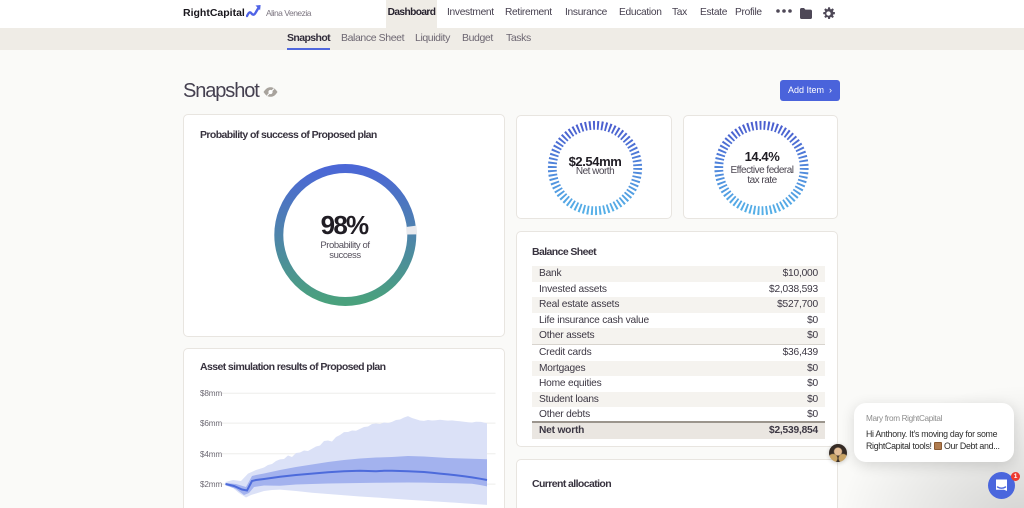  What do you see at coordinates (211, 393) in the screenshot?
I see `svg-text: $8mm` at bounding box center [211, 393].